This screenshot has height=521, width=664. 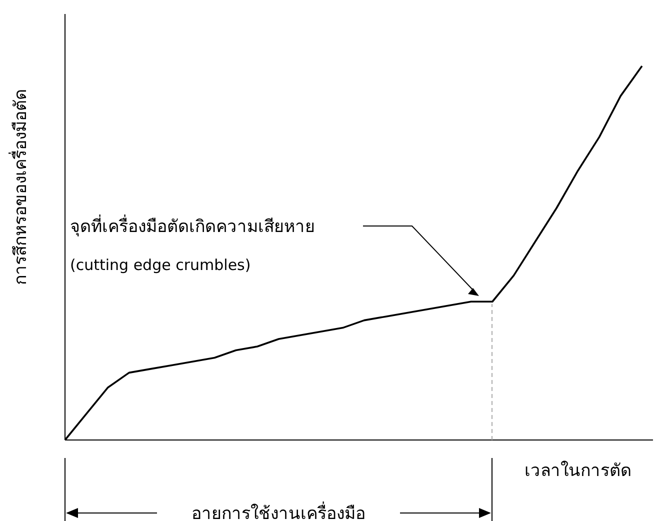 I want to click on annotation: จุดที่เครื่องมือตัดเกิดความเสียหาย, so click(x=192, y=225).